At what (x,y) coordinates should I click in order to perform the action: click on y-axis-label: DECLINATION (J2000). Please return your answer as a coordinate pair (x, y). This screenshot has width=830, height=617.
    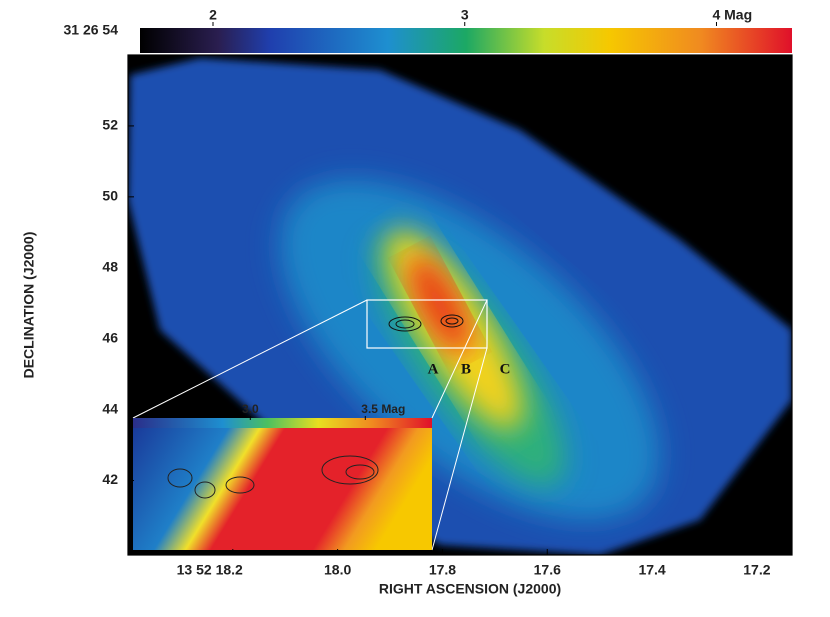
    Looking at the image, I should click on (29, 305).